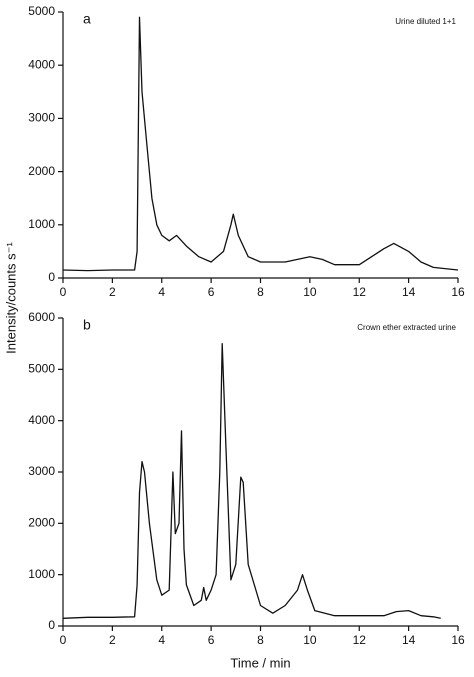  Describe the element at coordinates (10, 298) in the screenshot. I see `y-axis-label: Intensity/counts s⁻¹` at that location.